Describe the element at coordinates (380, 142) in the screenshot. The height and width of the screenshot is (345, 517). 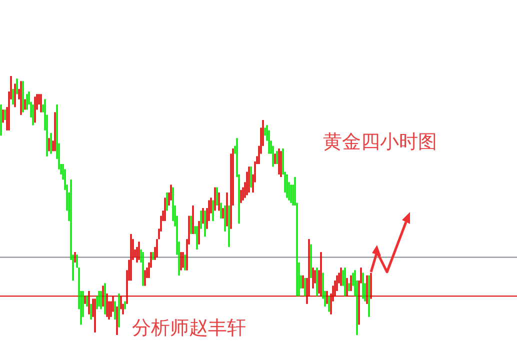
I see `annotation: 黄金四小时图` at that location.